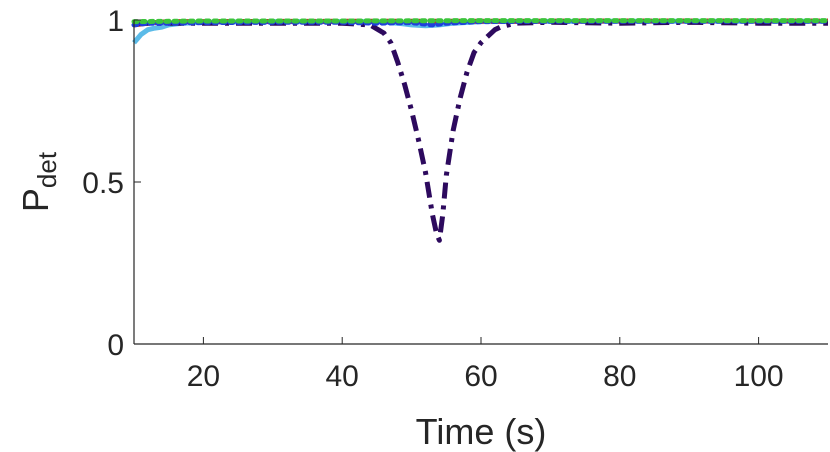 The image size is (830, 452). I want to click on x-axis-label: Time (s), so click(481, 431).